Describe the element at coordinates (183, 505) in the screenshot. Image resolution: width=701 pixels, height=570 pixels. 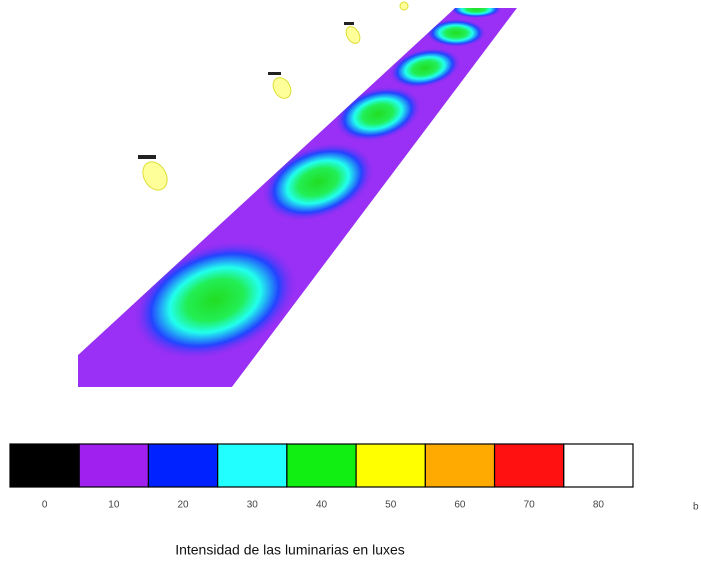
I see `legend-label: 20` at that location.